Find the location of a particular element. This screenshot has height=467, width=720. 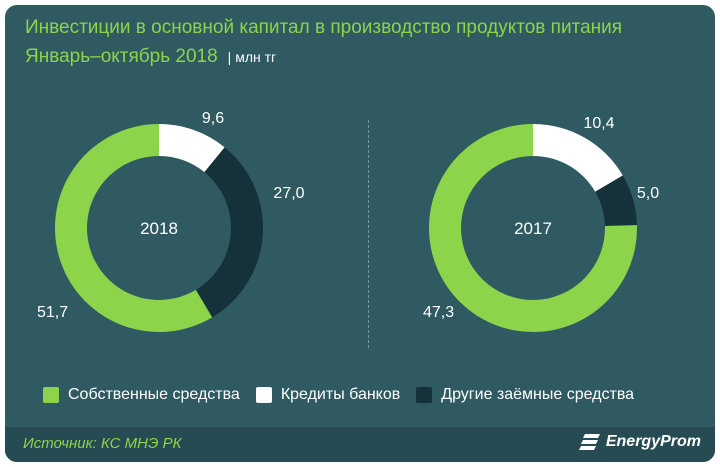

brand-name: EnergyProm is located at coordinates (653, 441).